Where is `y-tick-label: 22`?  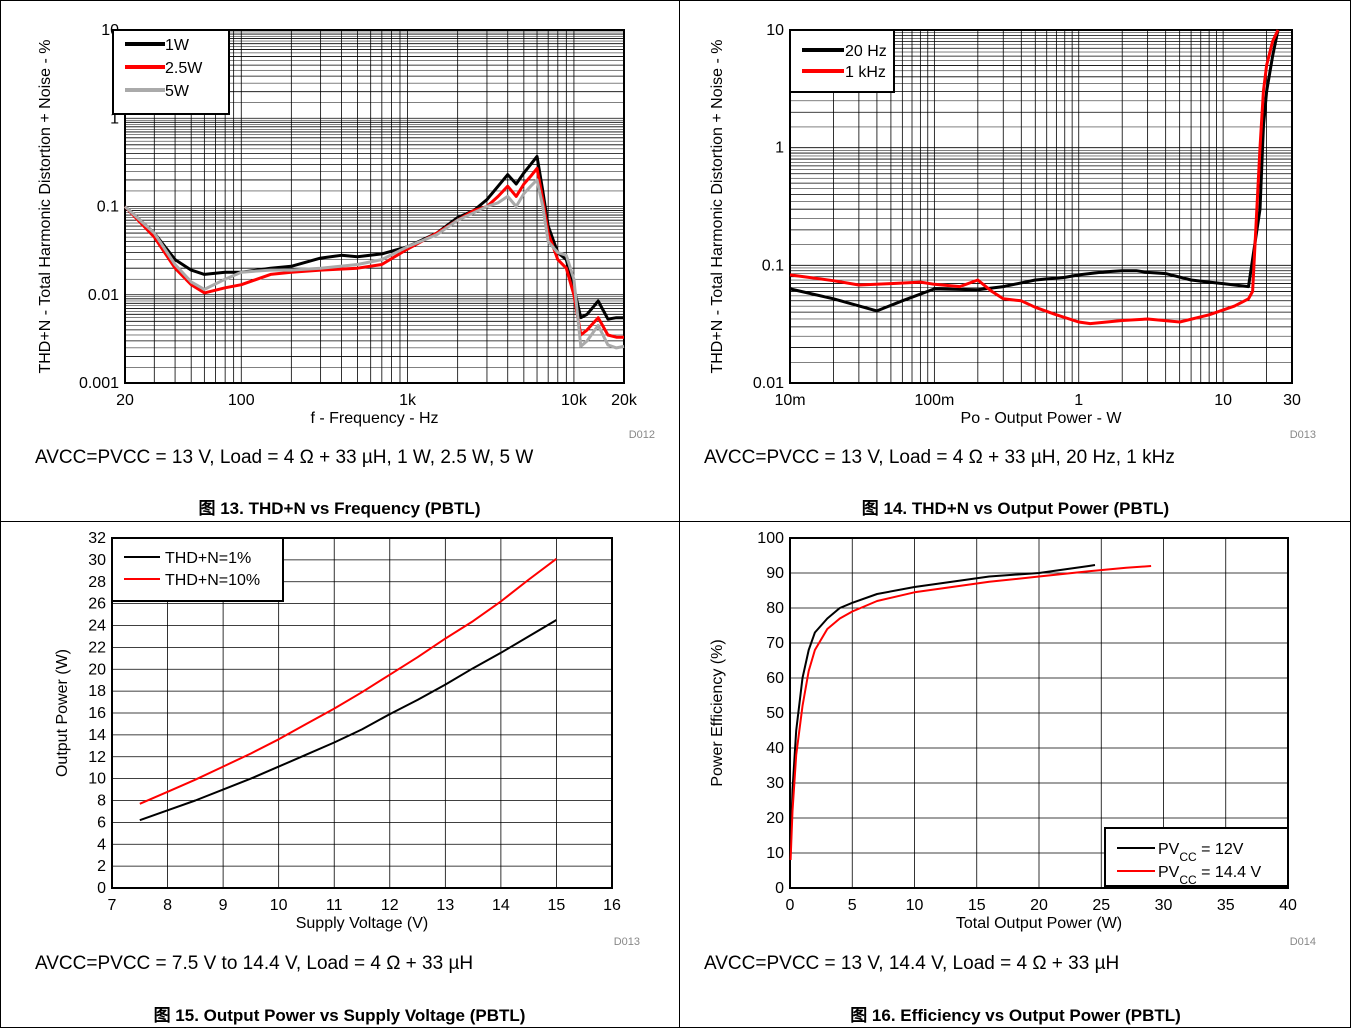 y-tick-label: 22 is located at coordinates (97, 647).